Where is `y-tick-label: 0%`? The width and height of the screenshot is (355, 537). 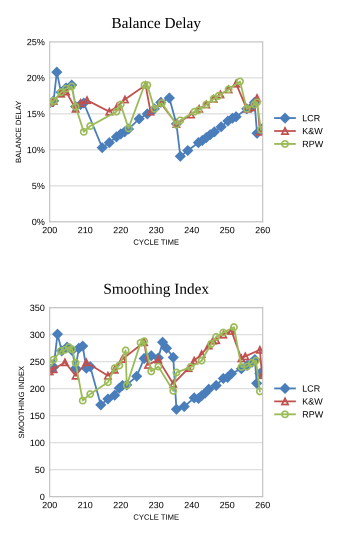
y-tick-label: 0% is located at coordinates (38, 222).